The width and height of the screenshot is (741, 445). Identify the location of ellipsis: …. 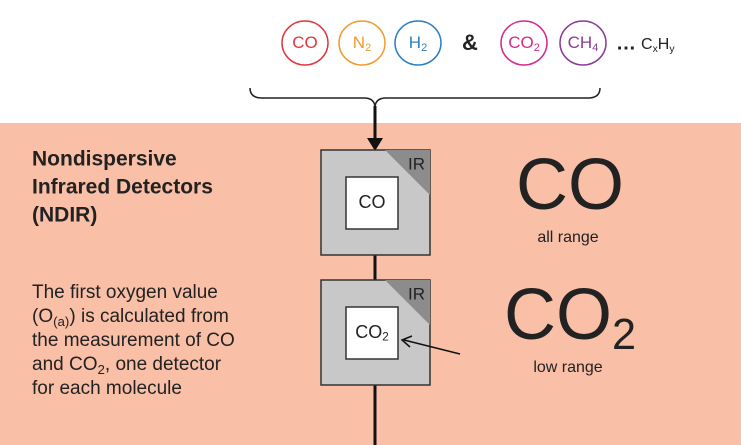
(626, 43).